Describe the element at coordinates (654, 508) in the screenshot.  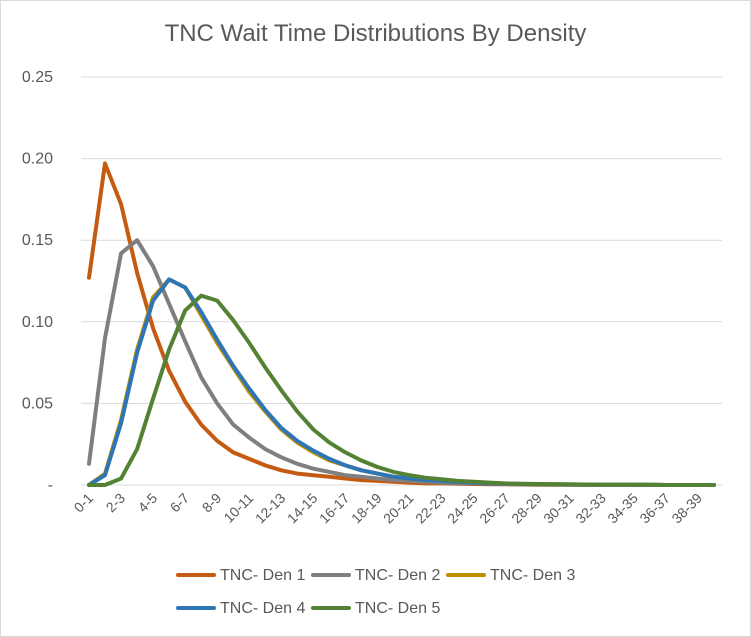
I see `x-tick-label: 36-37` at that location.